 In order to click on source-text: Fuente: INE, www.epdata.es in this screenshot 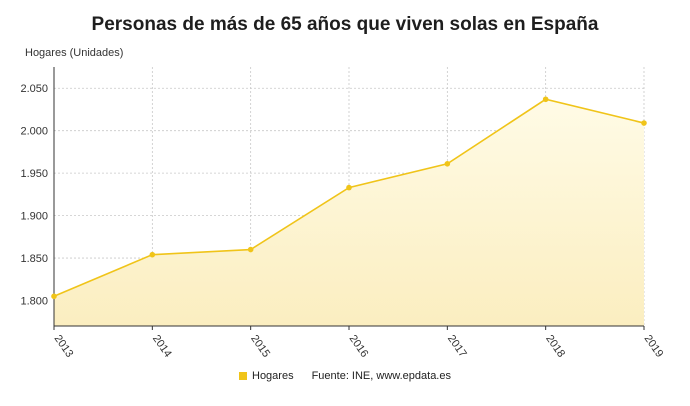, I will do `click(381, 376)`.